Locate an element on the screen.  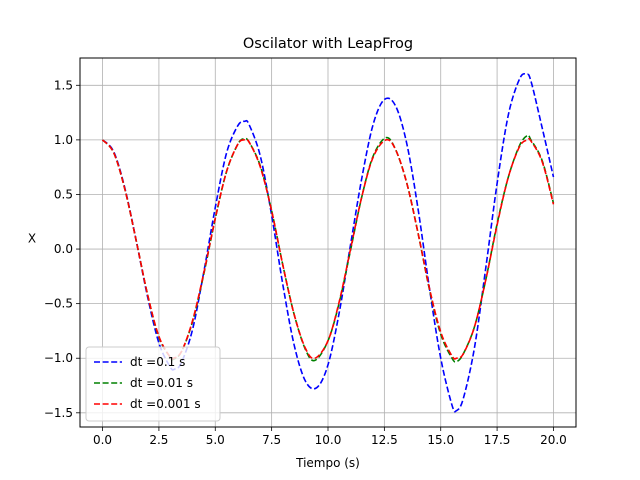
x-tick-label: 12.5 is located at coordinates (384, 440).